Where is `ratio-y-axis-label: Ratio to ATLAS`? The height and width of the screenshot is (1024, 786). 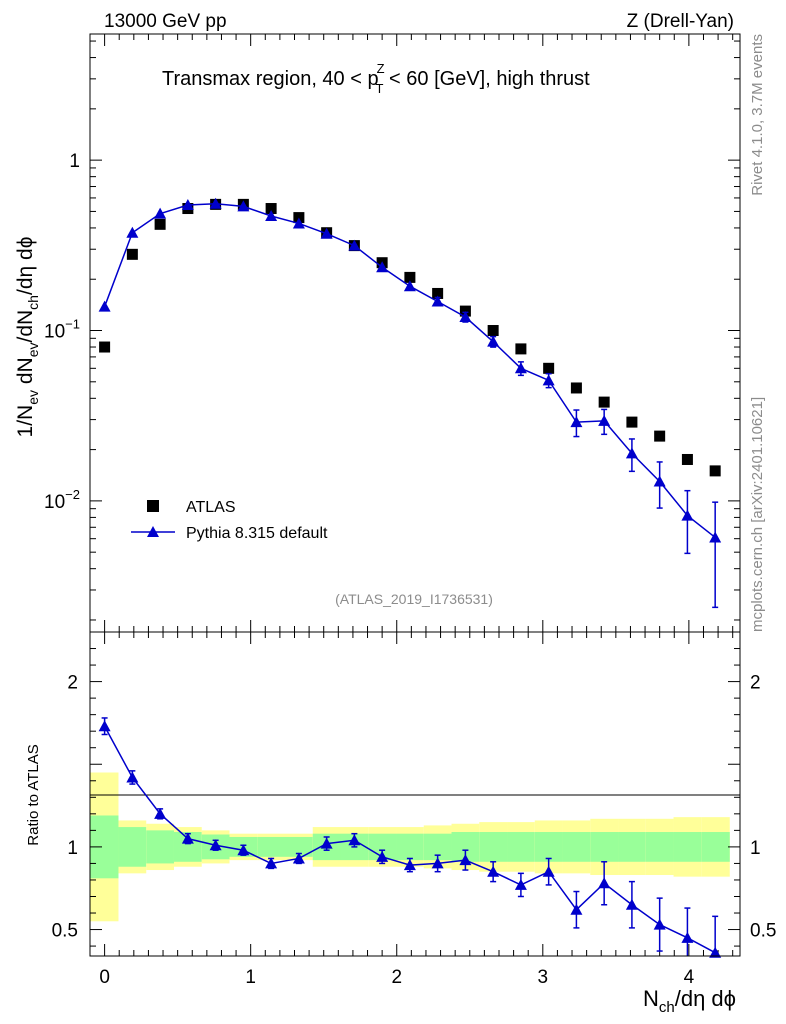
ratio-y-axis-label: Ratio to ATLAS is located at coordinates (33, 794).